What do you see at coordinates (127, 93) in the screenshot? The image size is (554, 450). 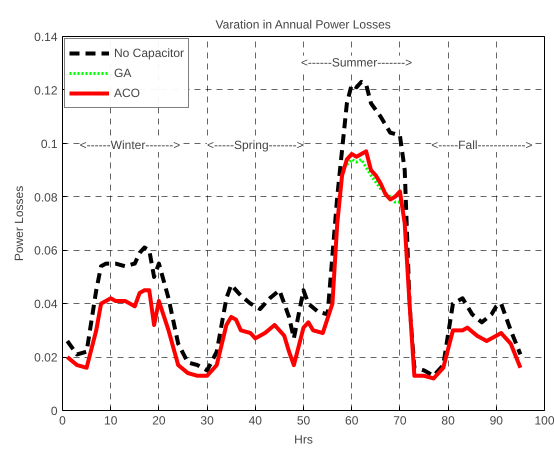 I see `legend-label: ACO` at bounding box center [127, 93].